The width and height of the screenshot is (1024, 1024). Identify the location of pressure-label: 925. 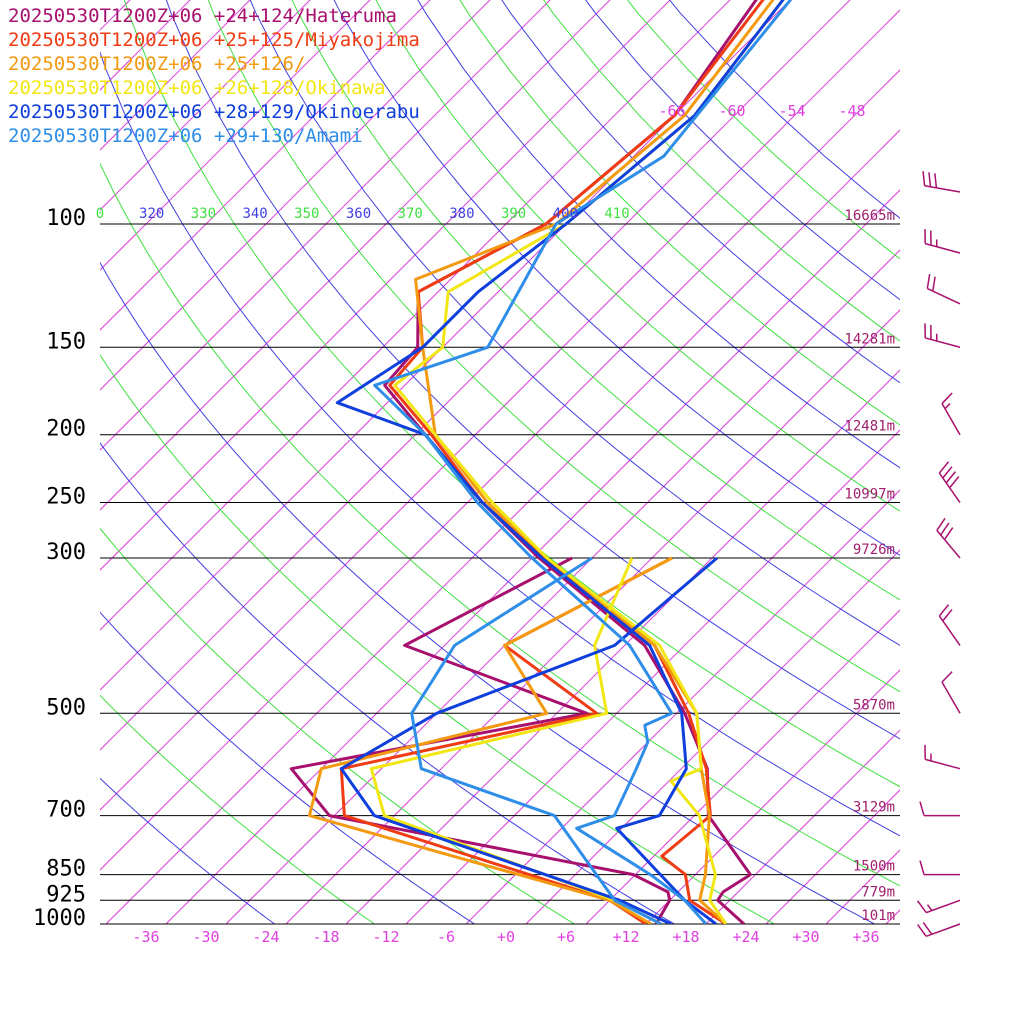
(66, 894).